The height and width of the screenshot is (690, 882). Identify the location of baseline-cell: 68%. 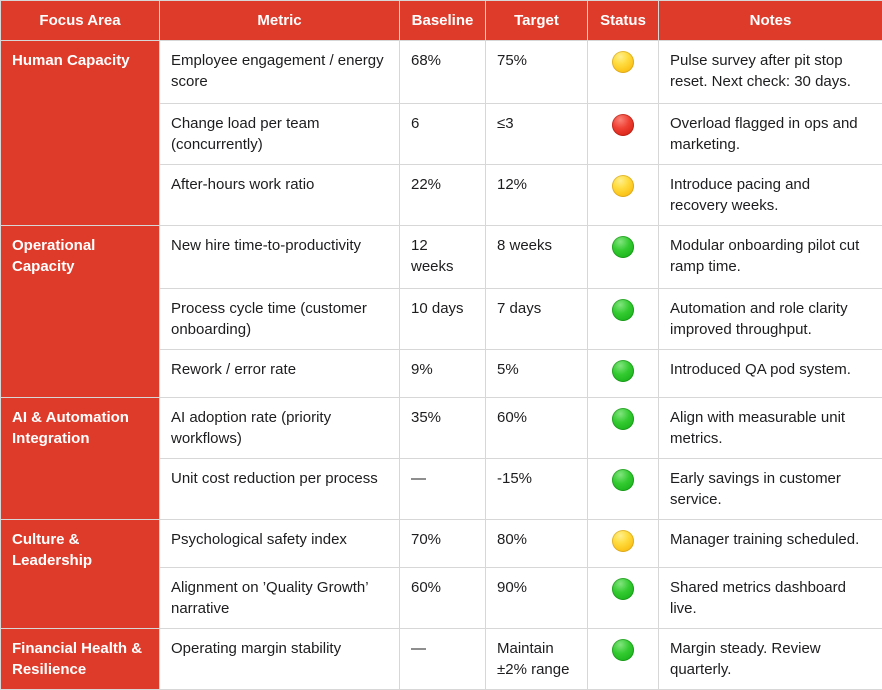
(443, 72).